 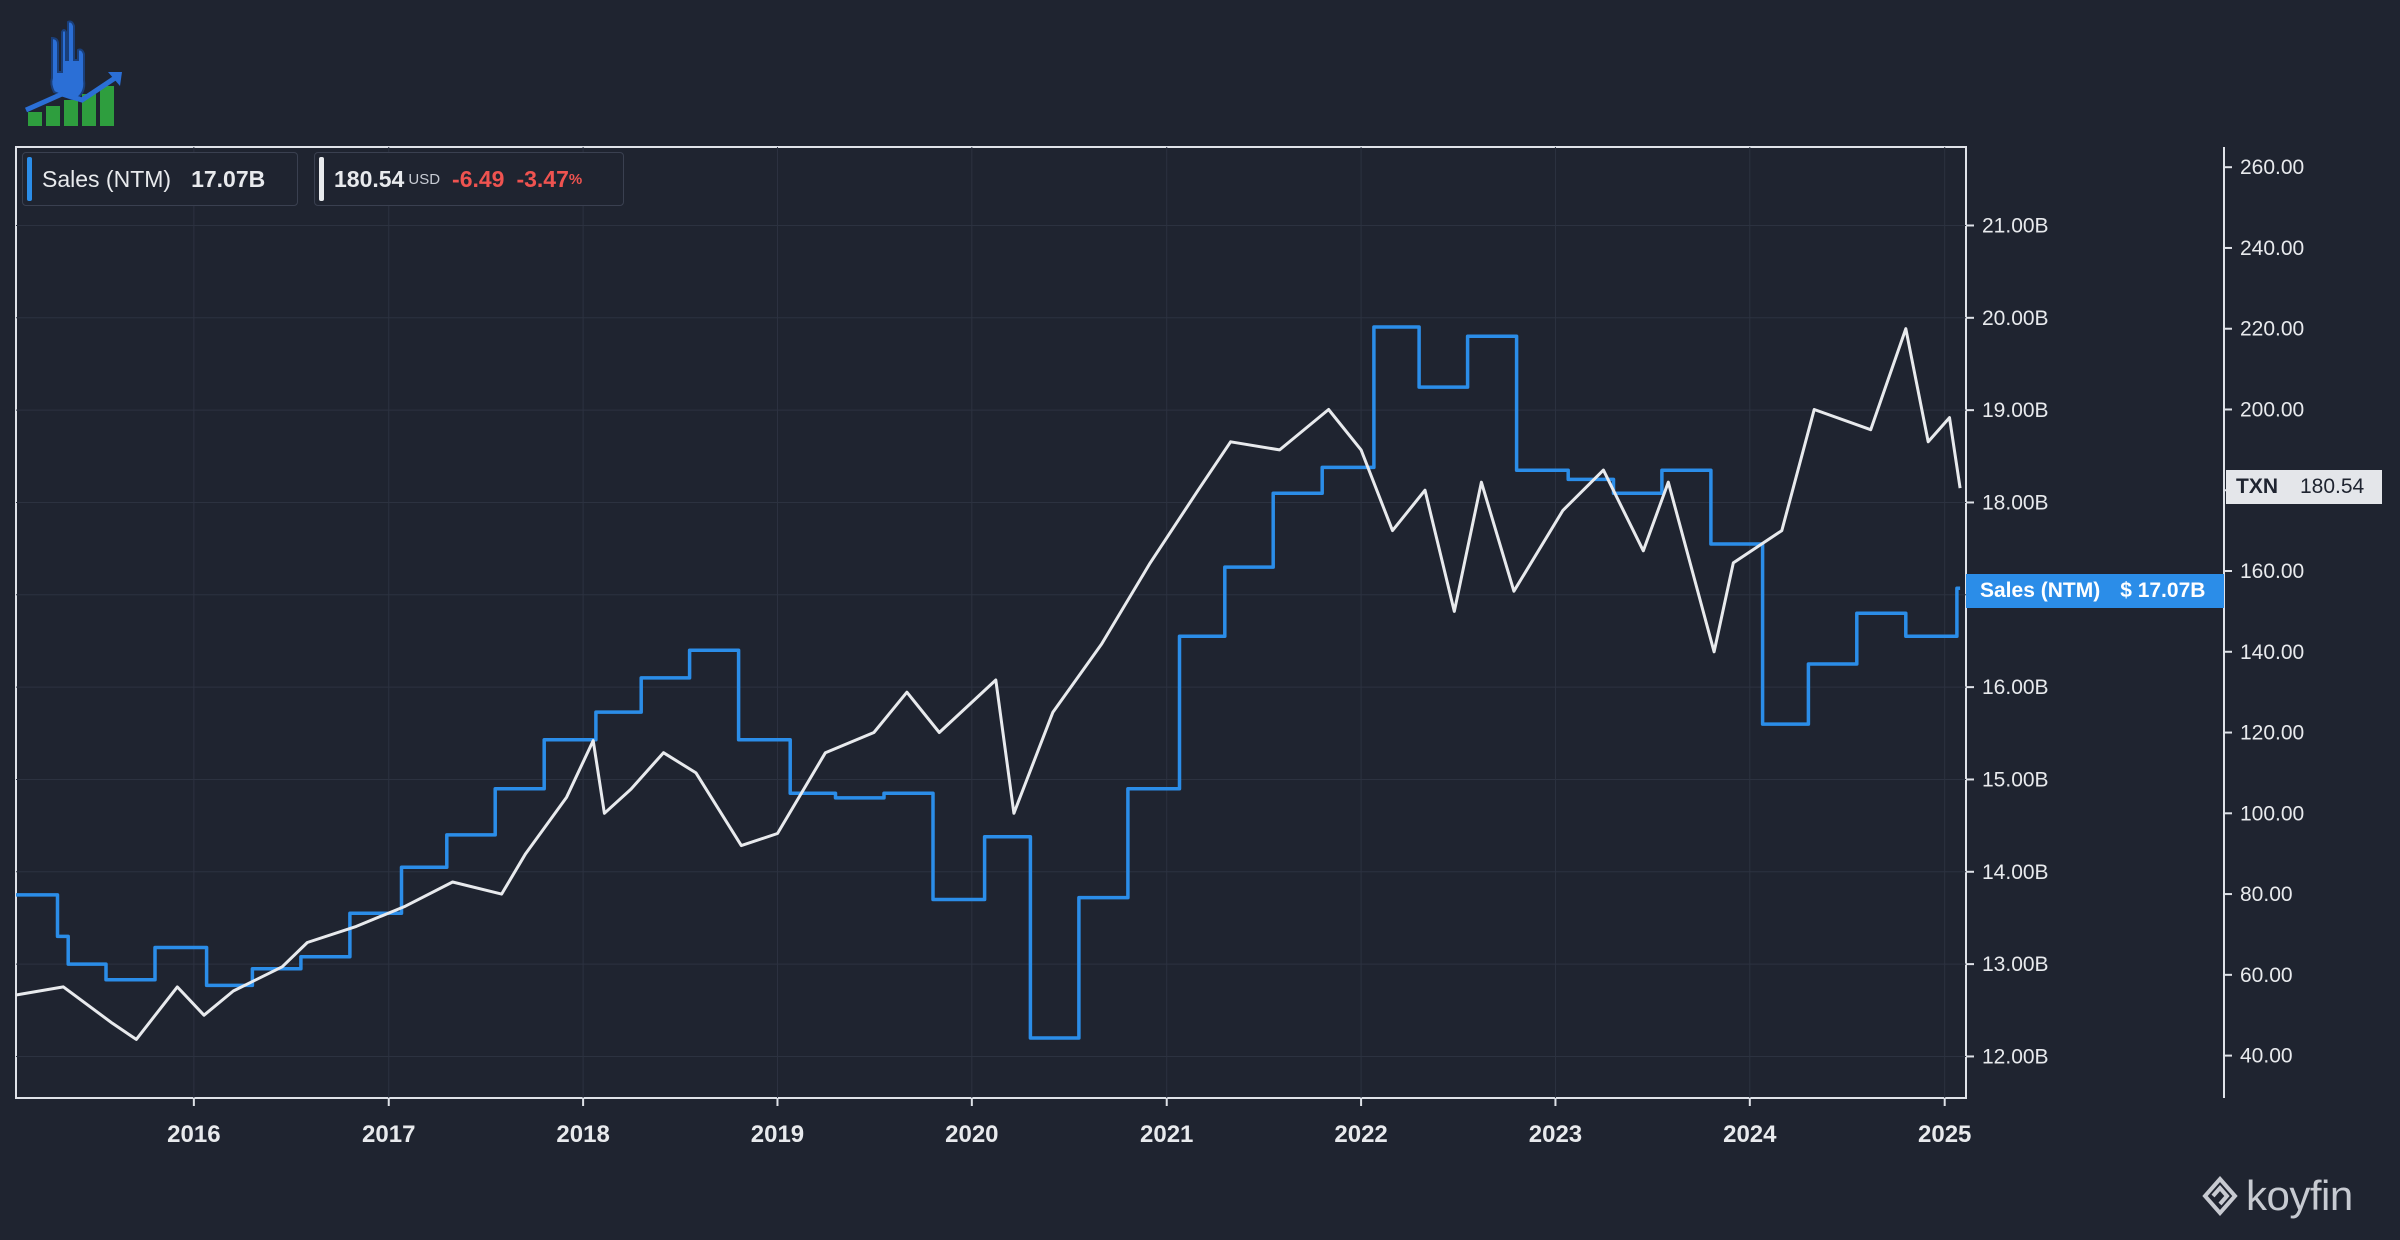 I want to click on rock-hand-growth-chart-icon, so click(x=77, y=72).